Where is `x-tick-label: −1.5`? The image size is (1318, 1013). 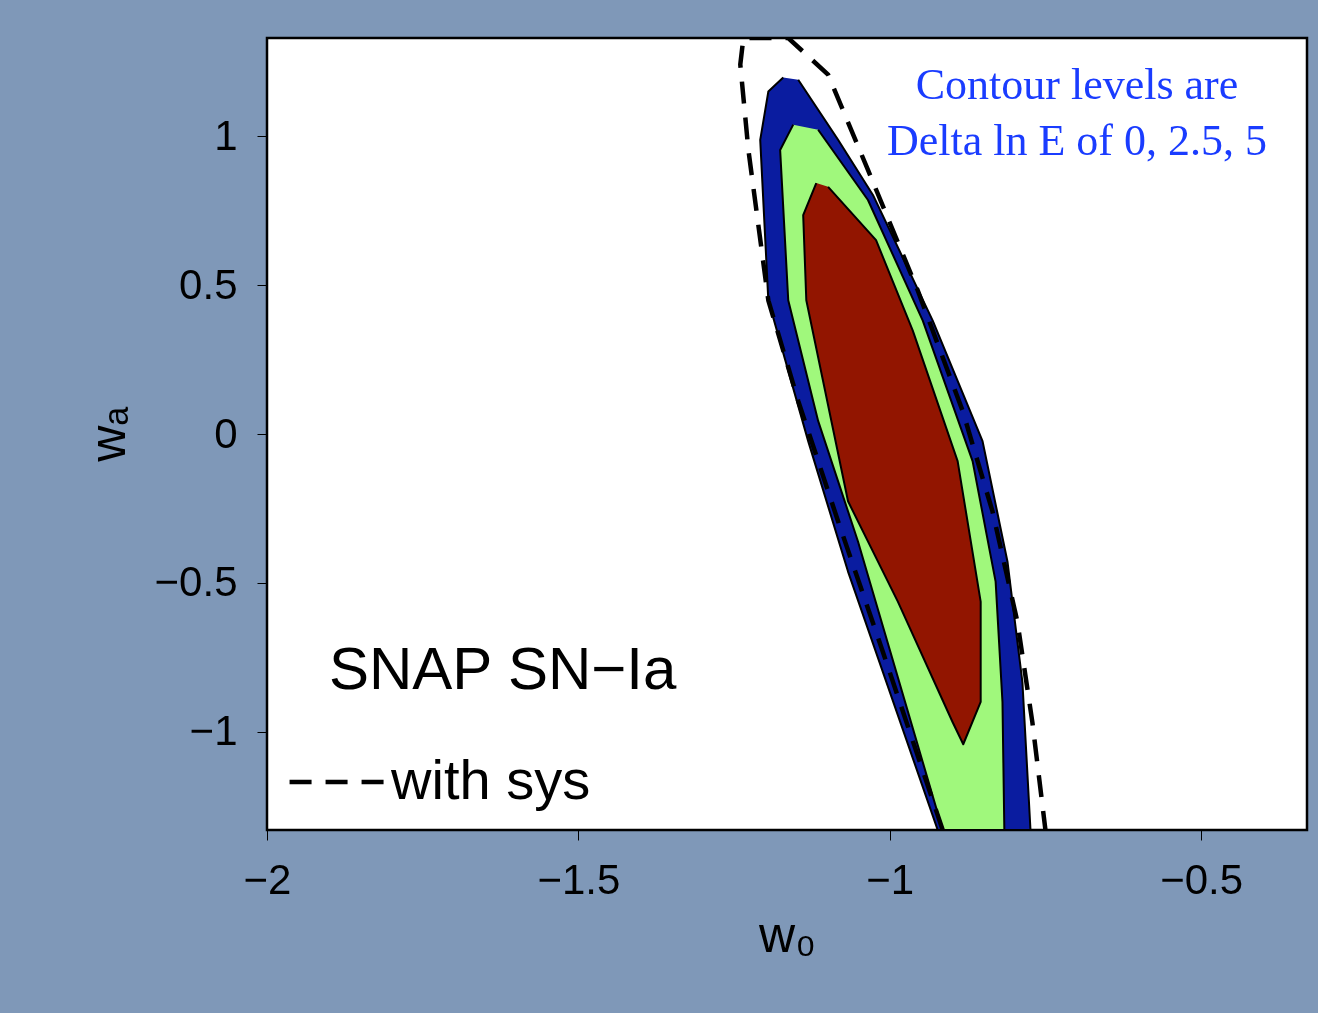
x-tick-label: −1.5 is located at coordinates (579, 879).